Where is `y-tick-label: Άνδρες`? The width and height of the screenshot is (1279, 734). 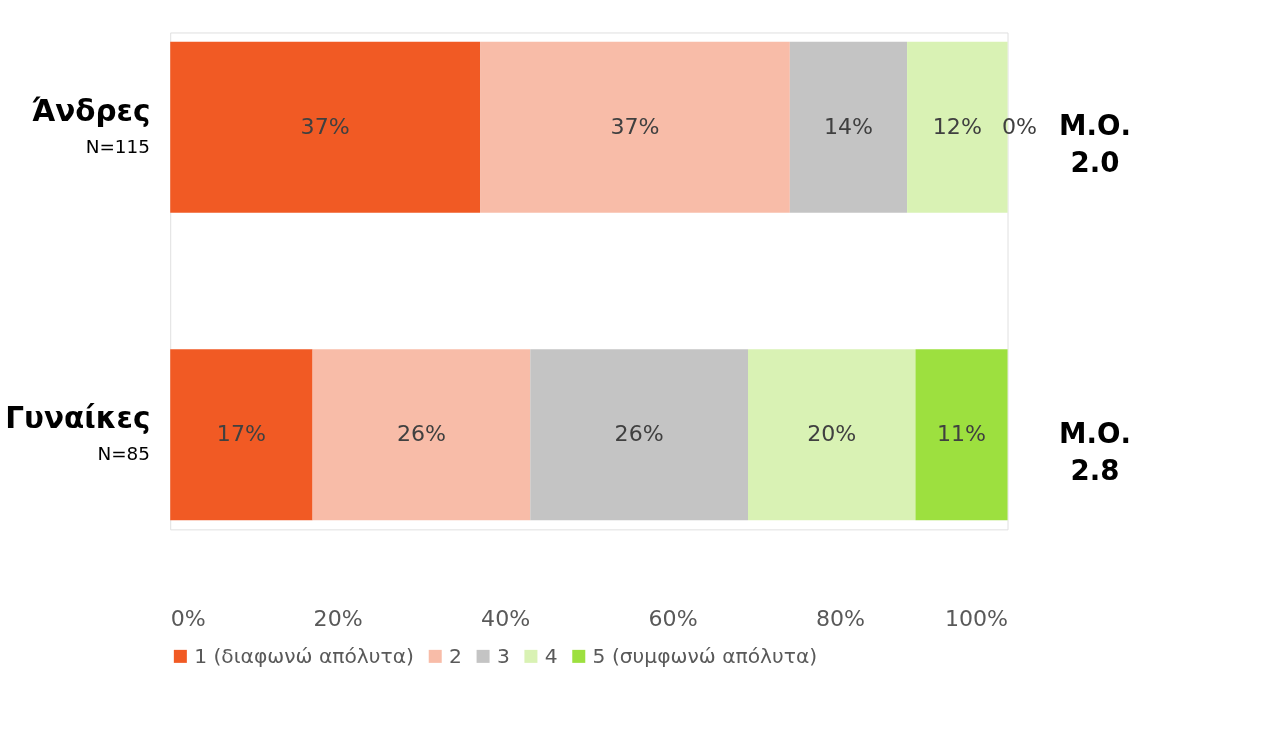
y-tick-label: Άνδρες is located at coordinates (91, 110).